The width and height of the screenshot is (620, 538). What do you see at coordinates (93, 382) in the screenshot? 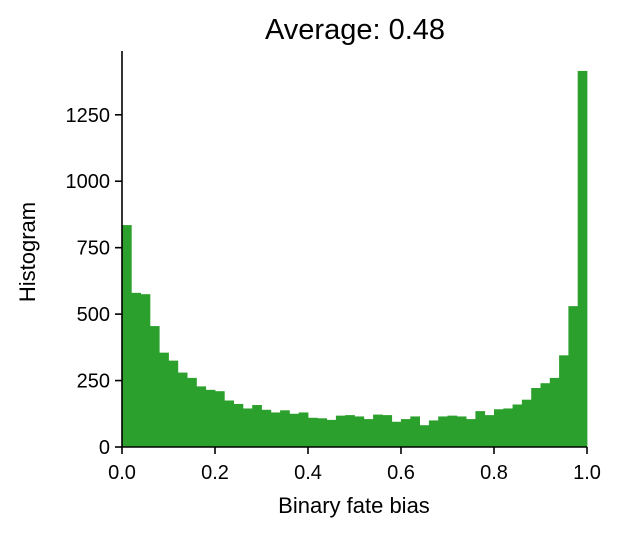
I see `y-tick-label: 250` at bounding box center [93, 382].